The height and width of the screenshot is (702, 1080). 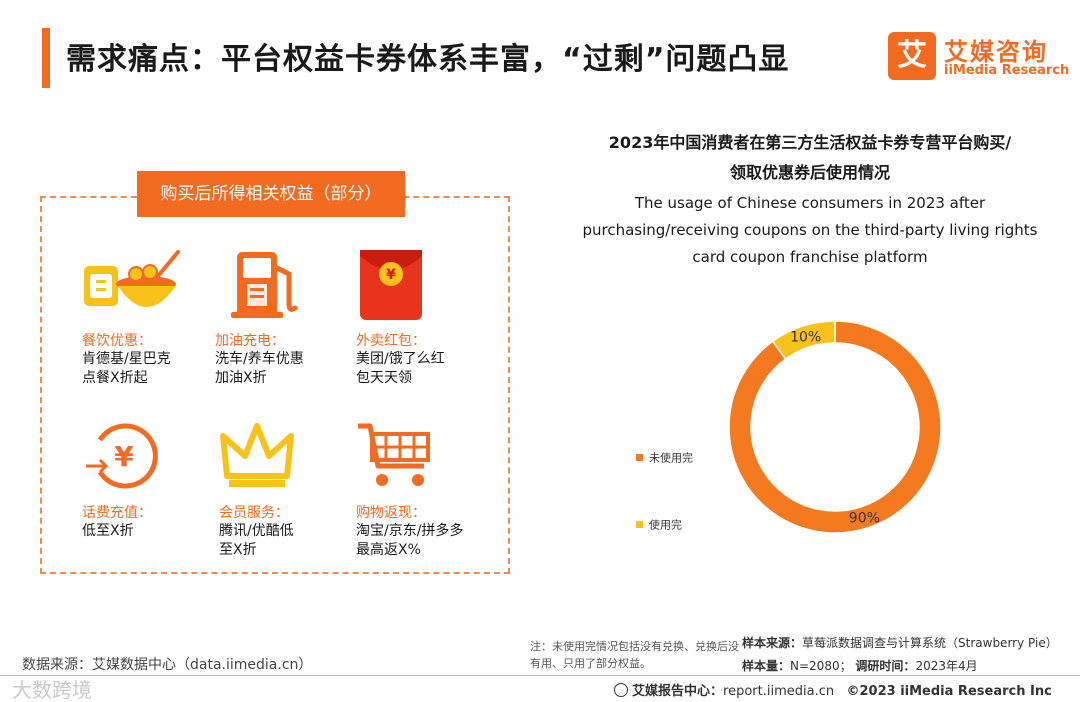 What do you see at coordinates (428, 59) in the screenshot?
I see `page-title: 需求痛点：平台权益卡券体系丰富，“过剩”问题凸显` at bounding box center [428, 59].